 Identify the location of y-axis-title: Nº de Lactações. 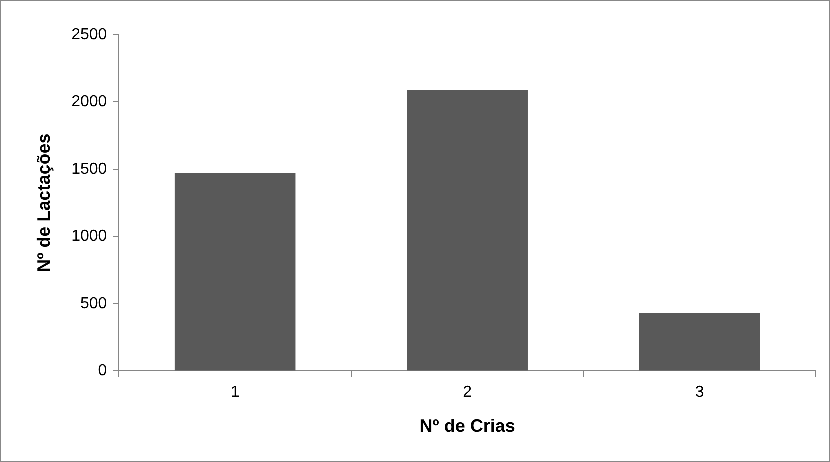
(44, 203).